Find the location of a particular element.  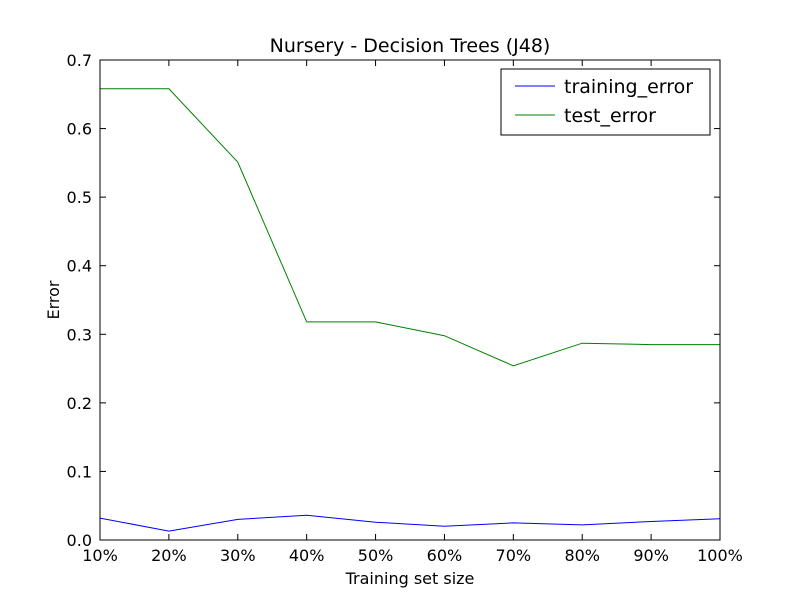

y-tick-label: 0.1 is located at coordinates (79, 471).